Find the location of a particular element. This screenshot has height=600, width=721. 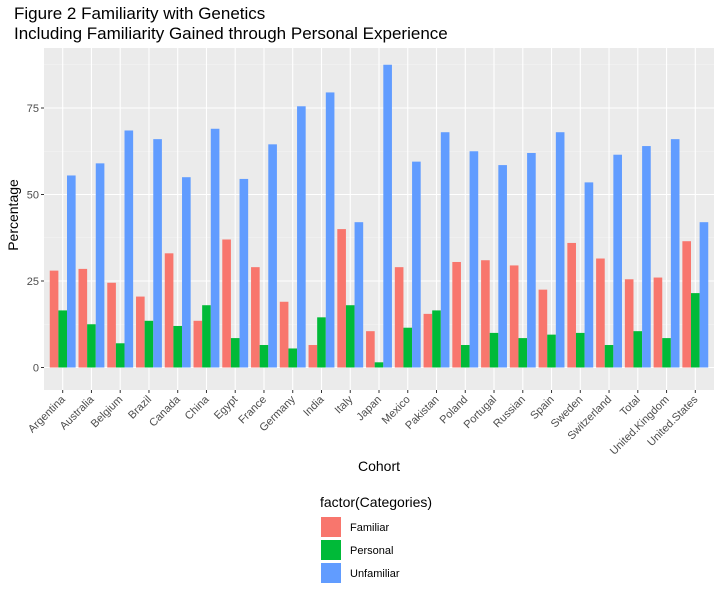

y-ticks: 0 25 50 75 is located at coordinates (35, 239).